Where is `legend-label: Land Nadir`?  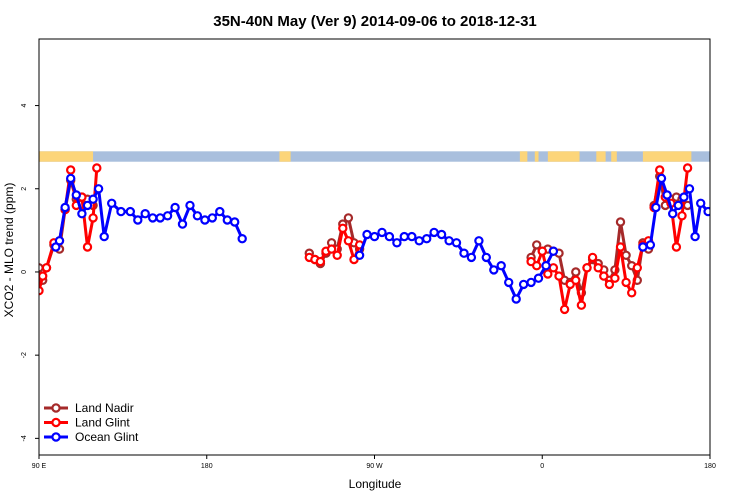
legend-label: Land Nadir is located at coordinates (104, 408).